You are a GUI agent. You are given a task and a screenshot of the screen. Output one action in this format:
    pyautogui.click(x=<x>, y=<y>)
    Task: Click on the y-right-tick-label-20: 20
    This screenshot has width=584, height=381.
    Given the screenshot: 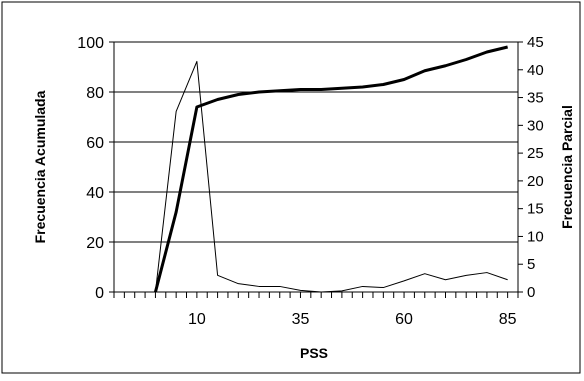 What is the action you would take?
    pyautogui.click(x=535, y=181)
    